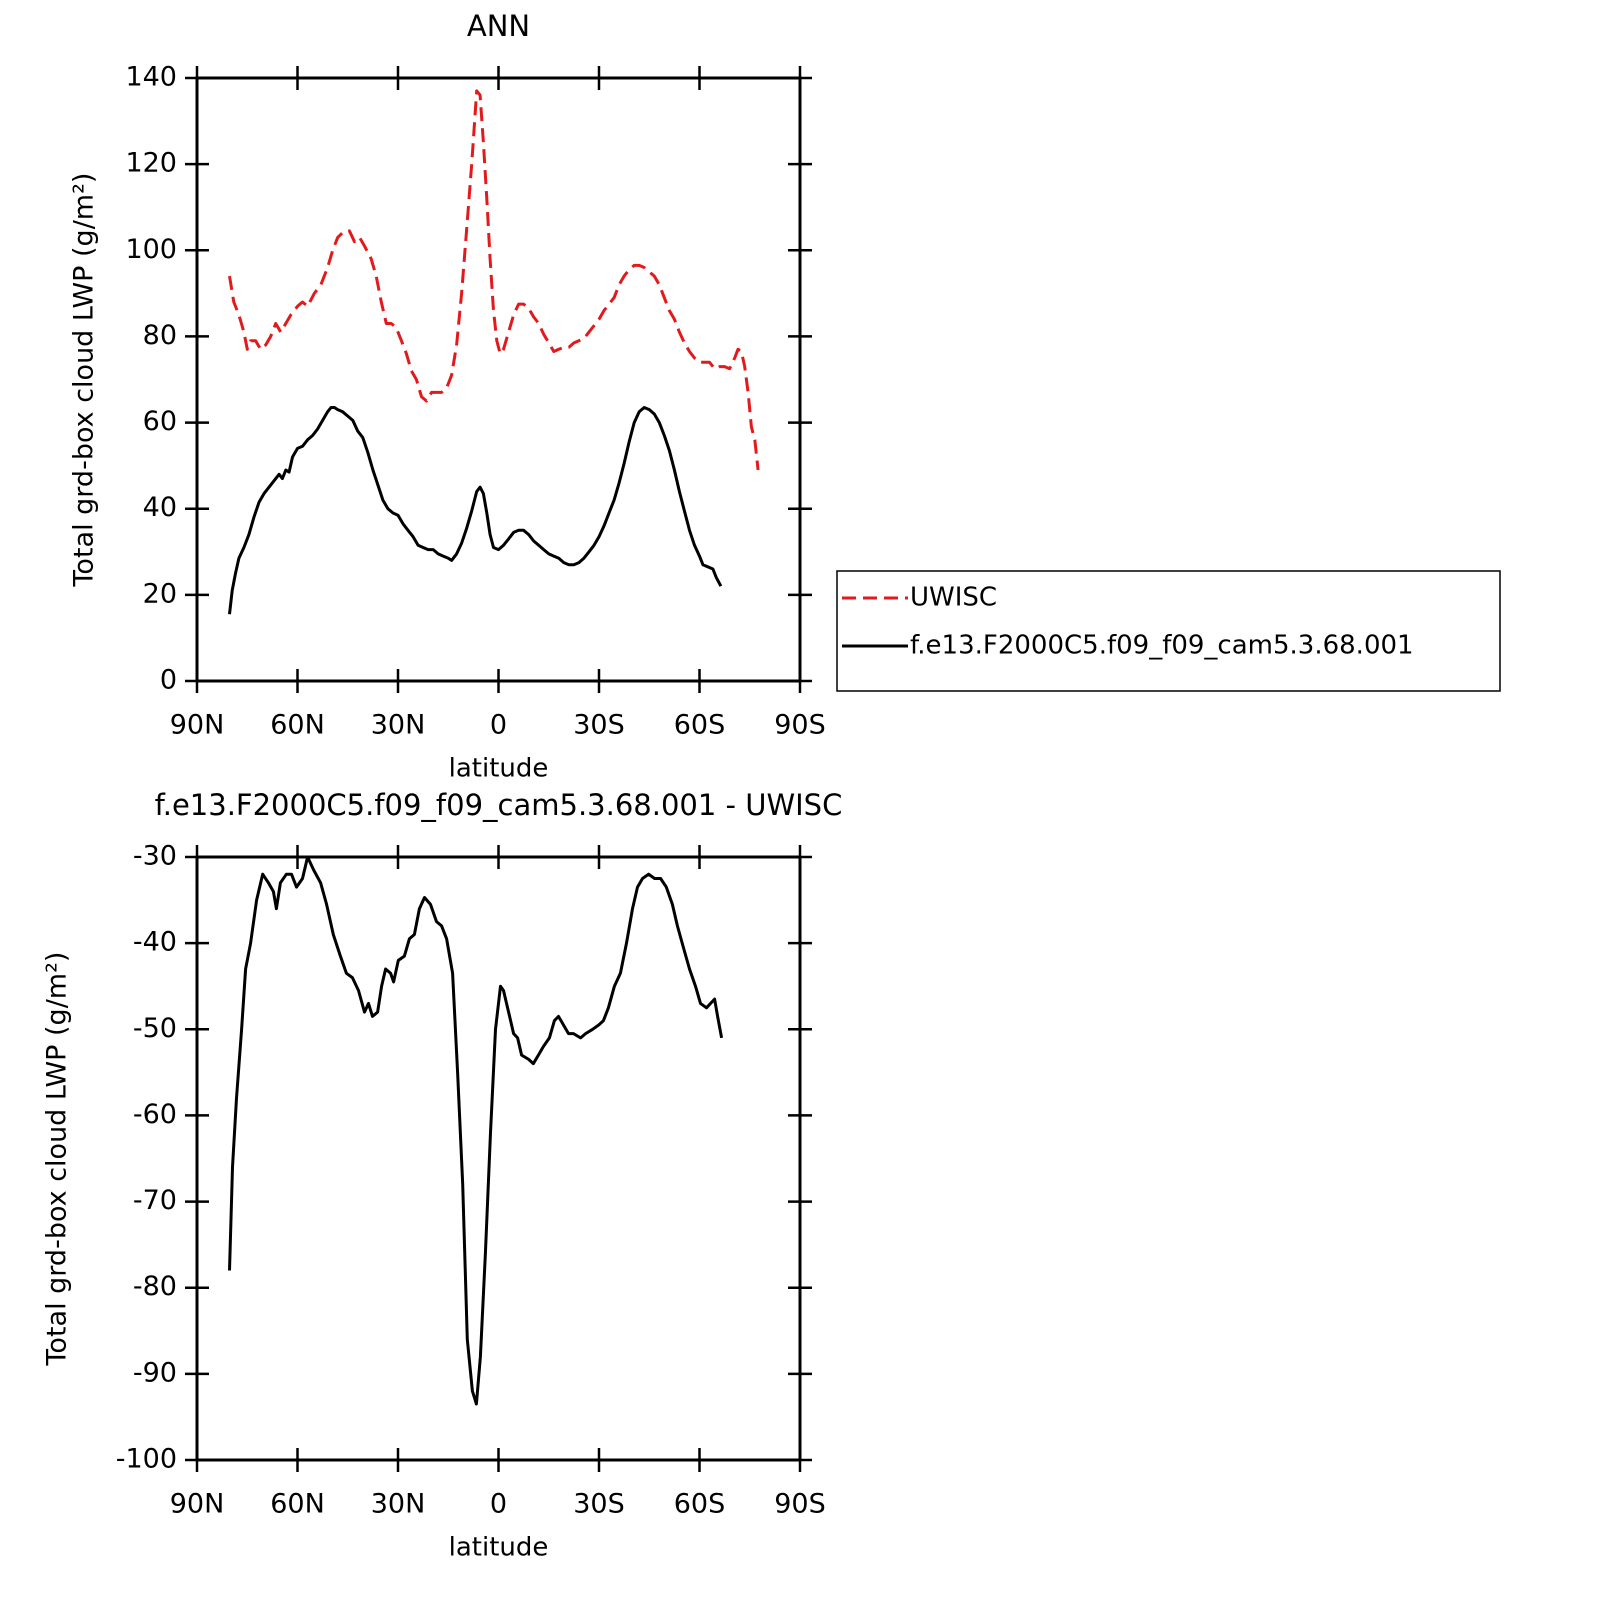 The image size is (1608, 1608). Describe the element at coordinates (953, 598) in the screenshot. I see `legend-label: UWISC` at that location.